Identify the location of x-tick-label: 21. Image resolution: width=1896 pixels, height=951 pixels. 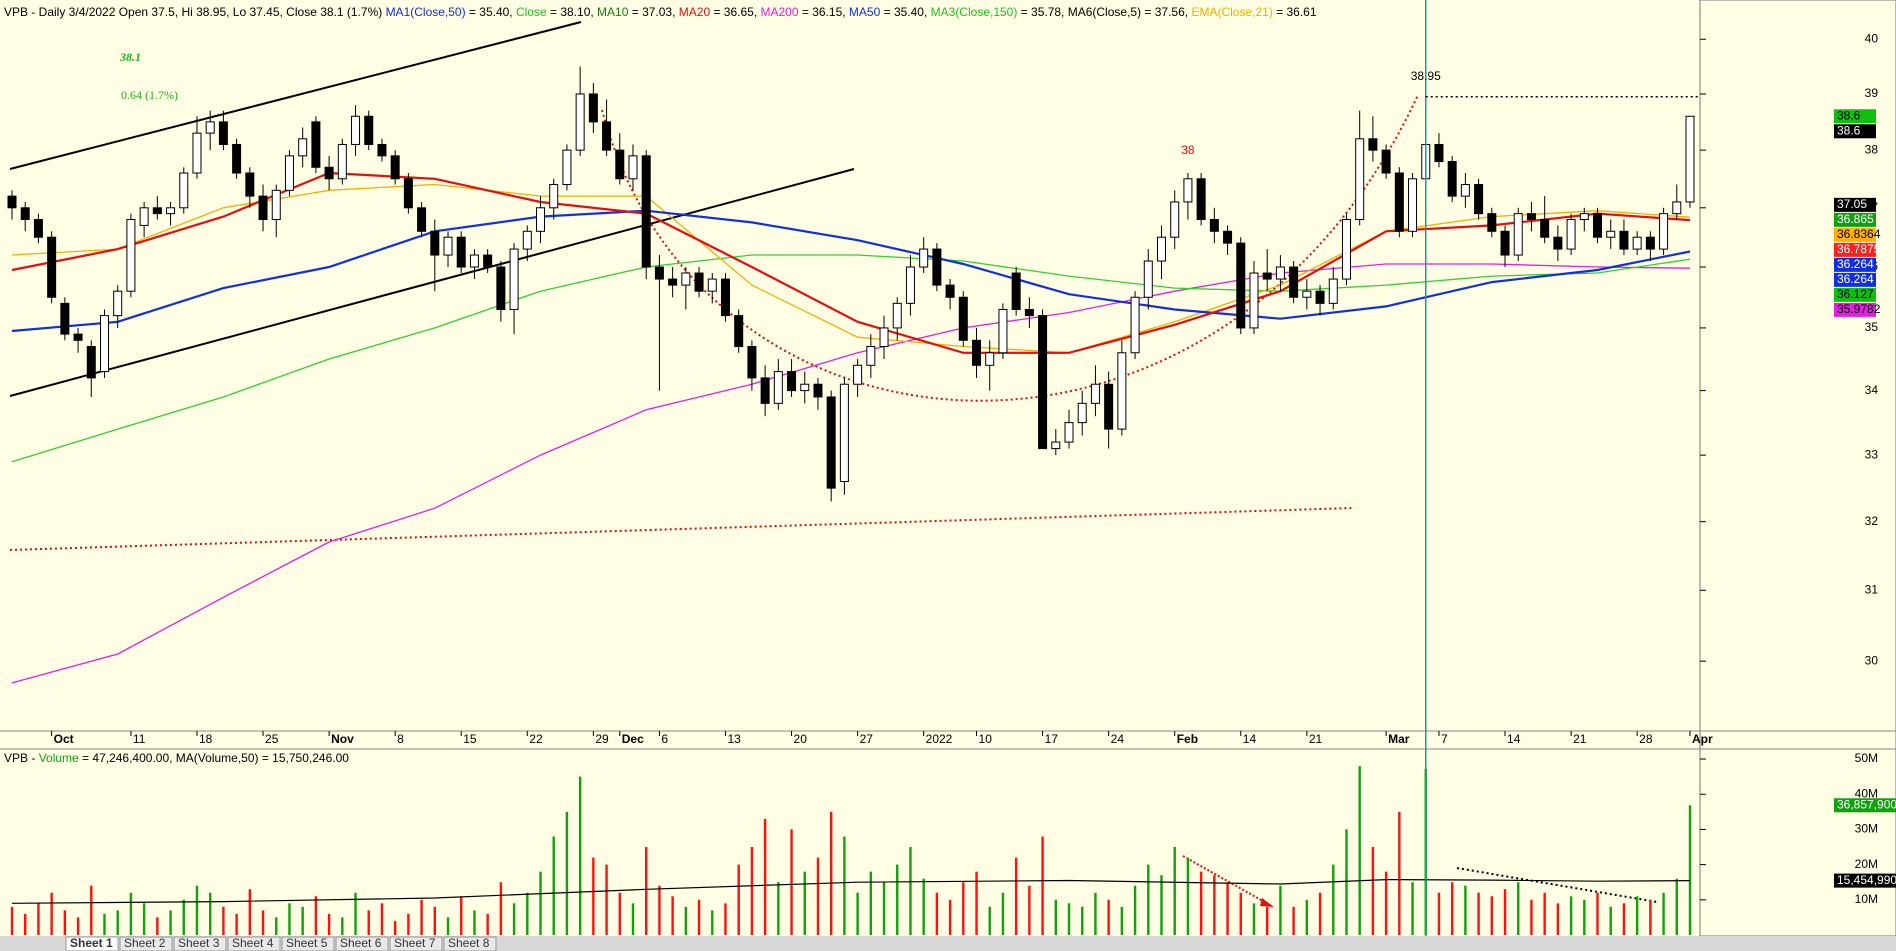
(1316, 739).